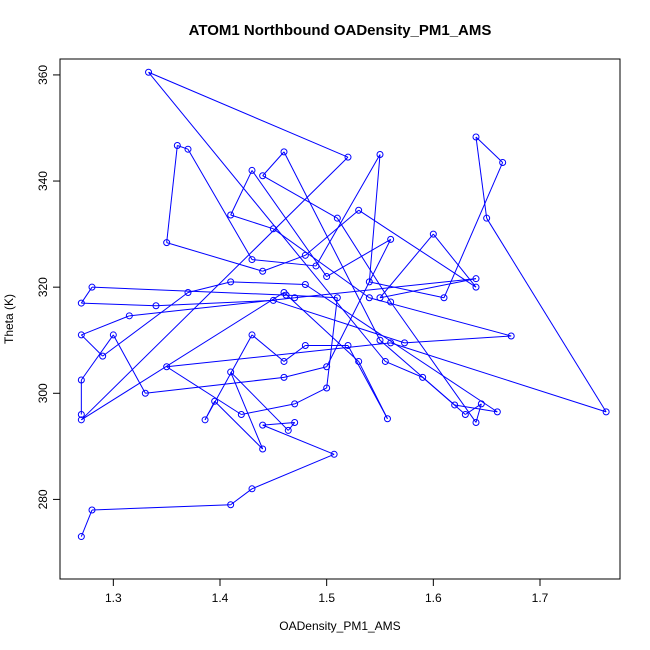 The width and height of the screenshot is (650, 650). Describe the element at coordinates (43, 181) in the screenshot. I see `y-tick-label: 340` at that location.